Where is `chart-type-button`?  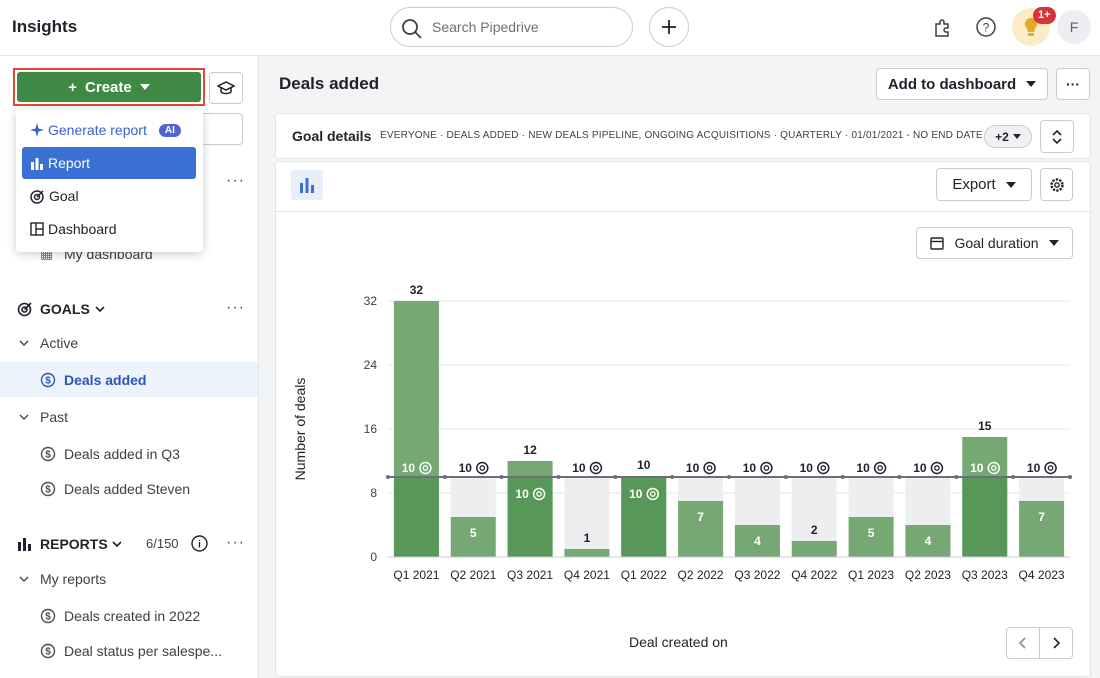 chart-type-button is located at coordinates (307, 185).